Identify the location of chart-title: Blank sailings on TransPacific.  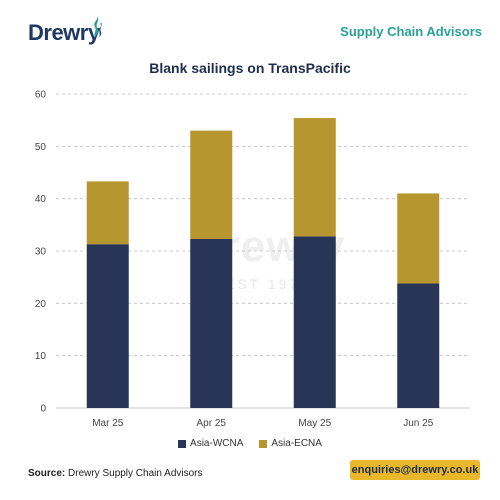
(250, 68).